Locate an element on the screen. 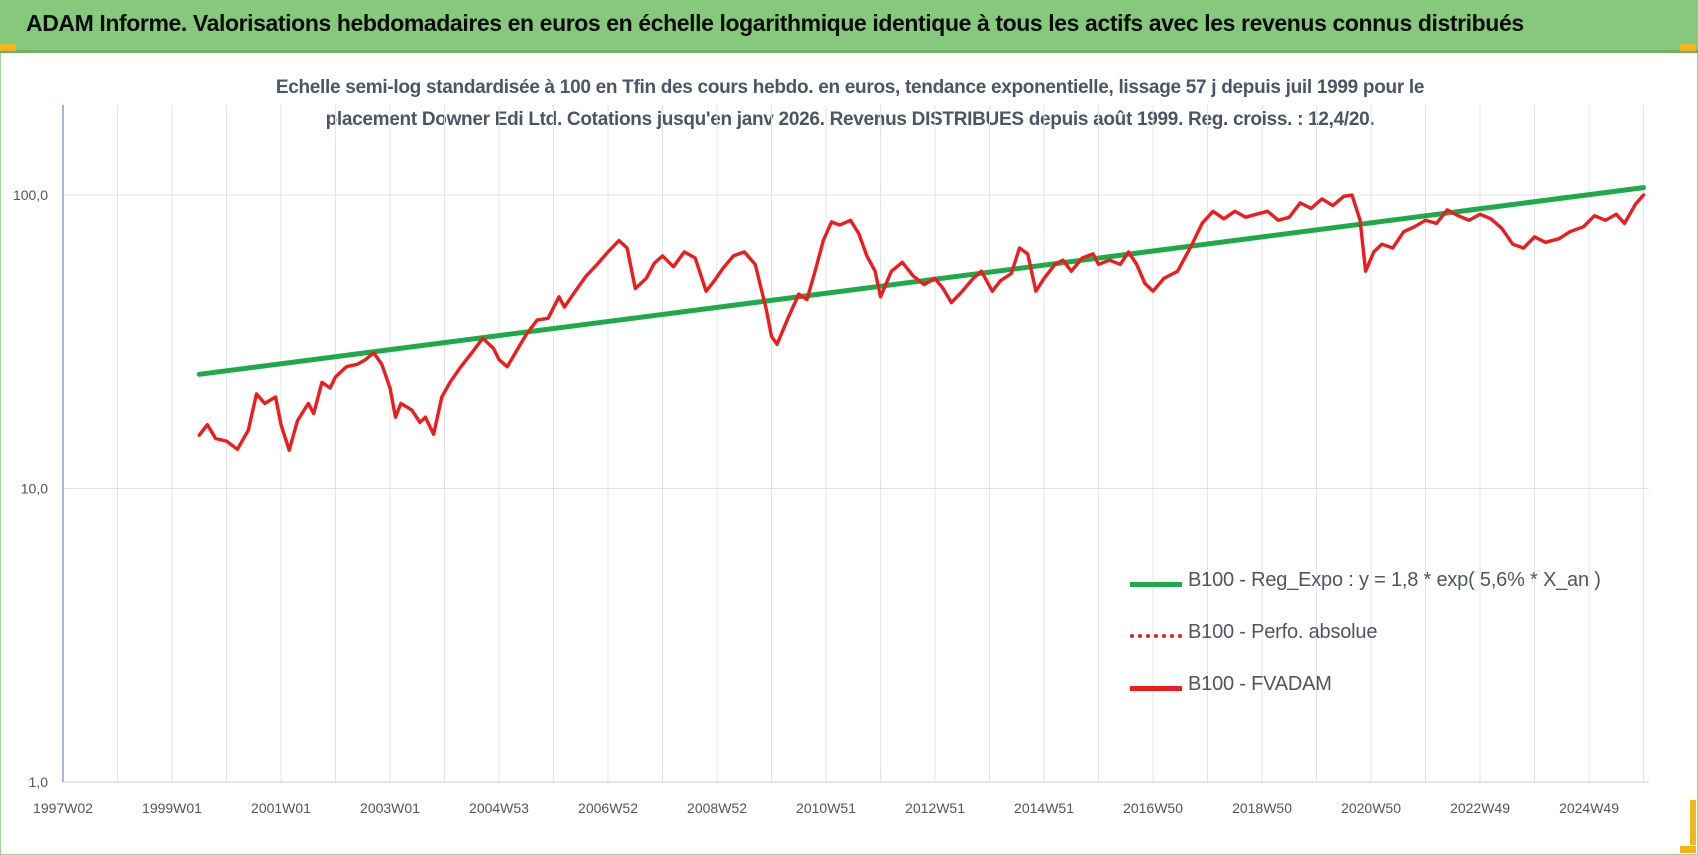 This screenshot has height=855, width=1698. legend-label-fvadam: B100 - FVADAM is located at coordinates (1260, 684).